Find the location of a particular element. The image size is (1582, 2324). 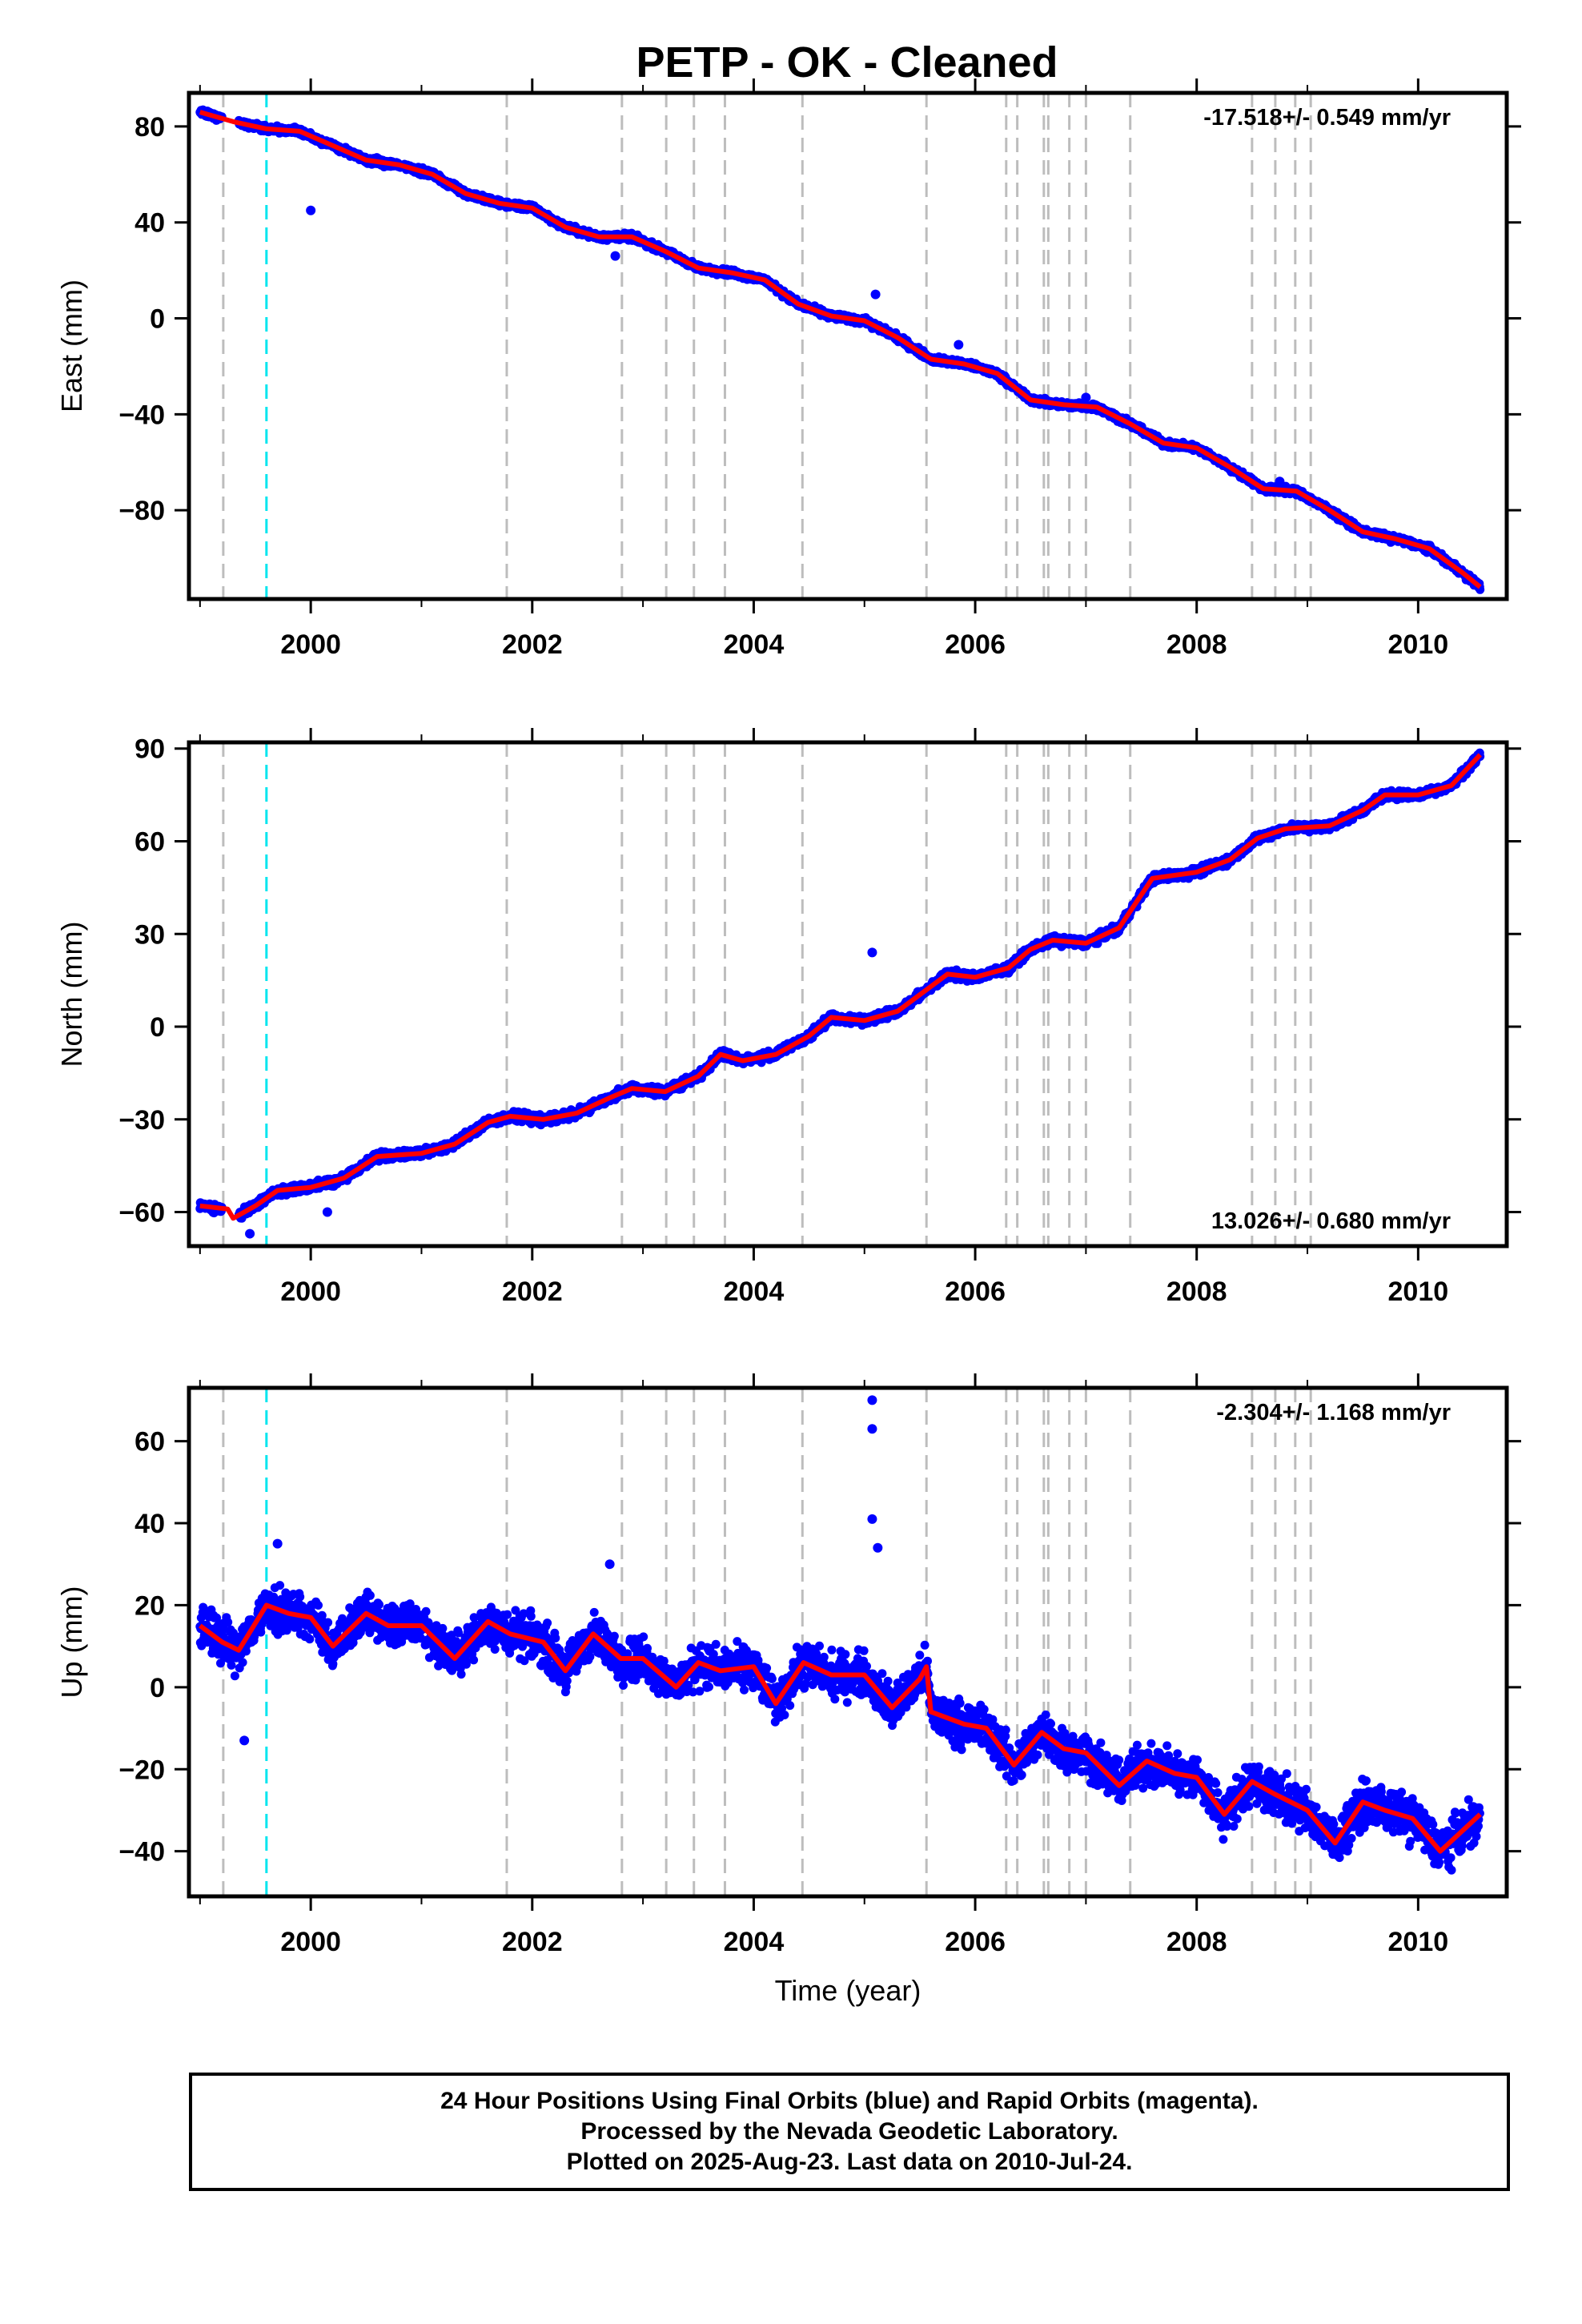

x-tick-label: 2002 is located at coordinates (533, 644).